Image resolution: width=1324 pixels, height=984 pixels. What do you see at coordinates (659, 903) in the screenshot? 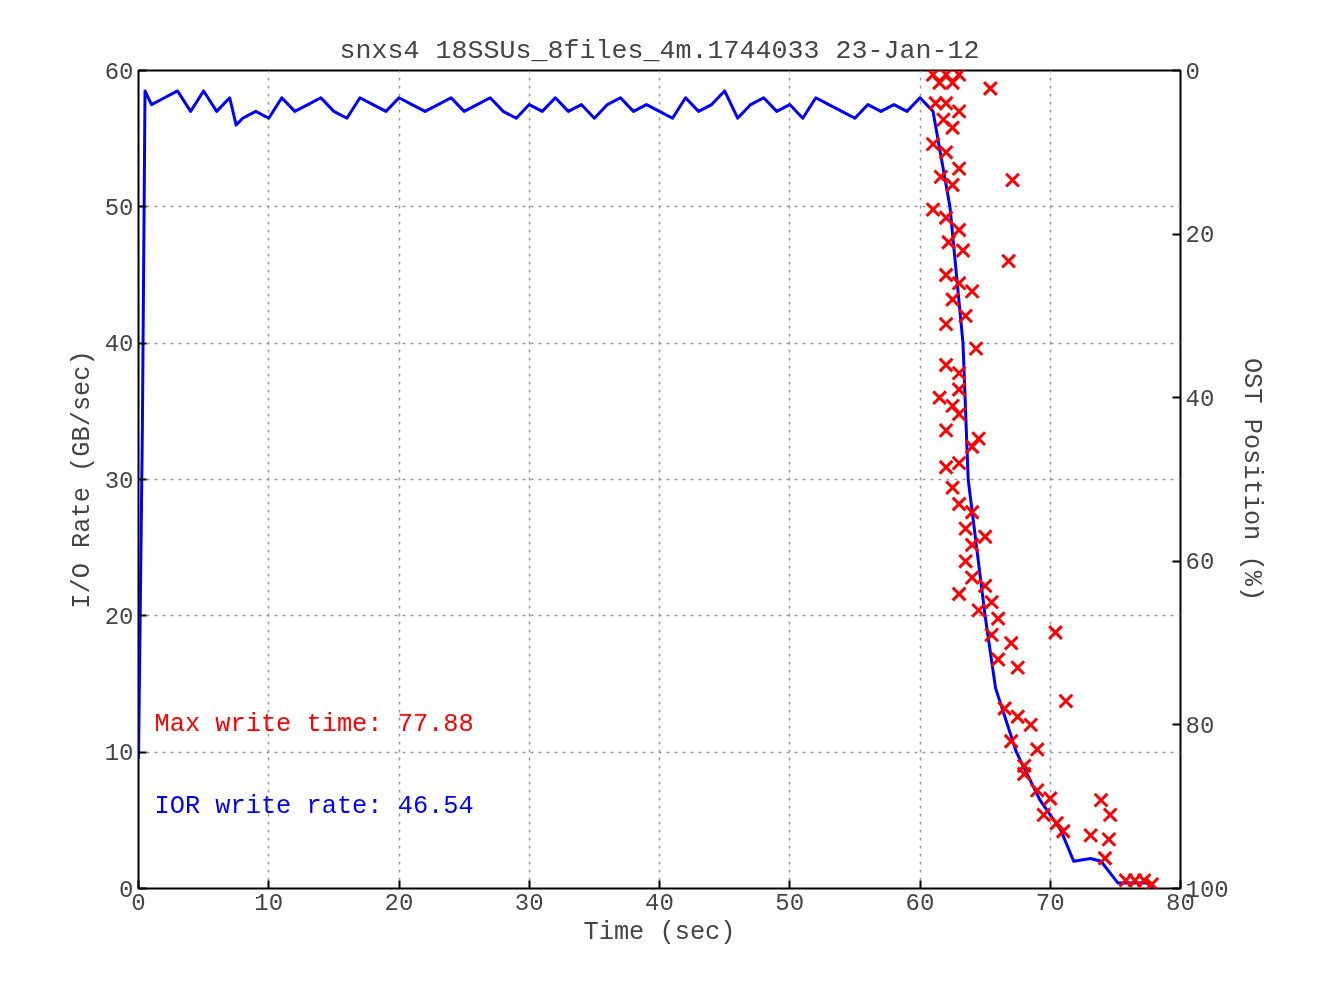
I see `x-tick-label: 40` at bounding box center [659, 903].